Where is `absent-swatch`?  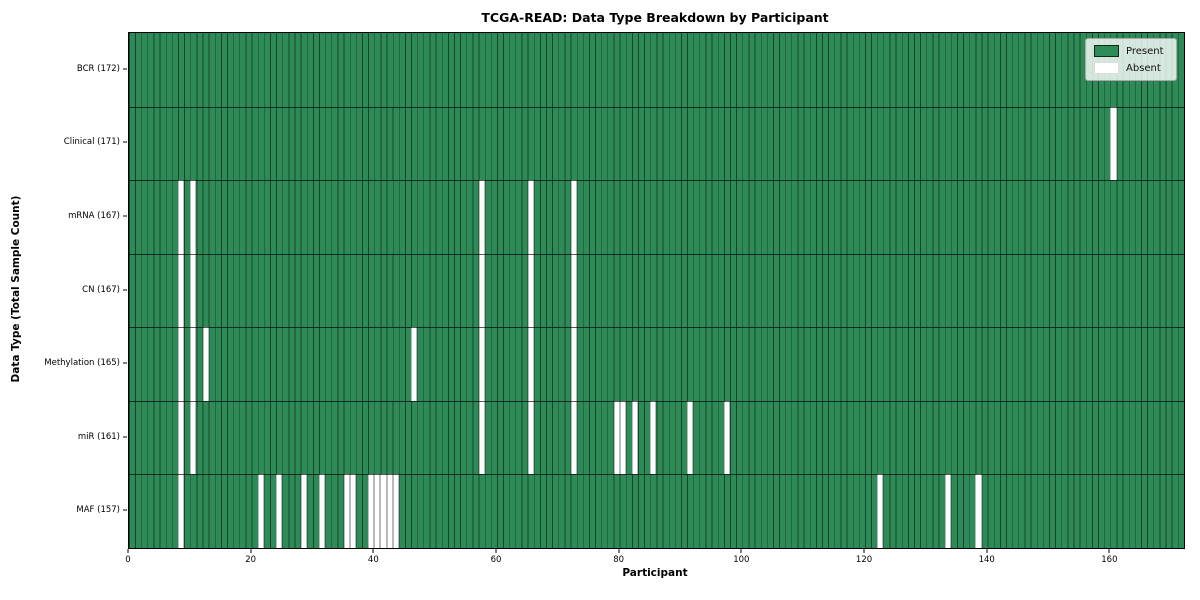 absent-swatch is located at coordinates (1106, 68).